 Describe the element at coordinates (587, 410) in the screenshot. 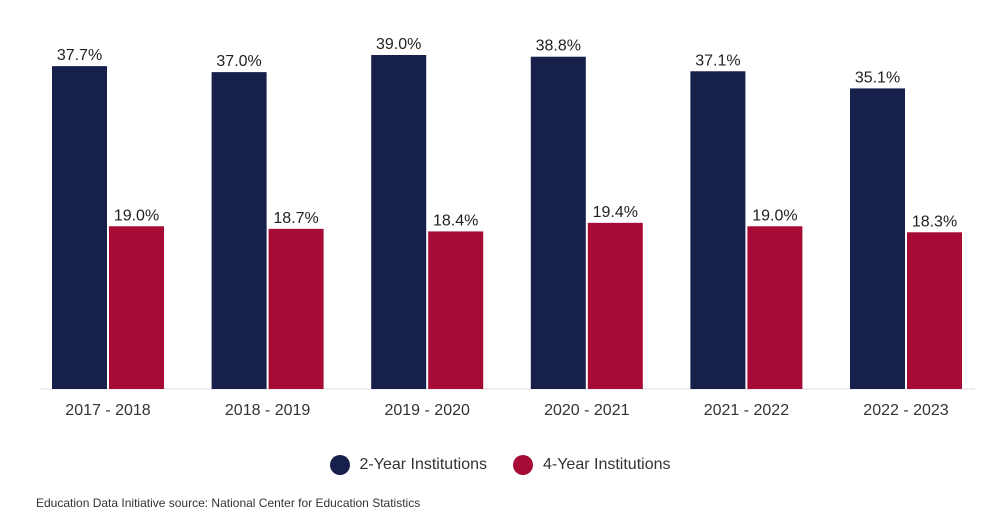

I see `category-label-3: 2020 - 2021` at that location.